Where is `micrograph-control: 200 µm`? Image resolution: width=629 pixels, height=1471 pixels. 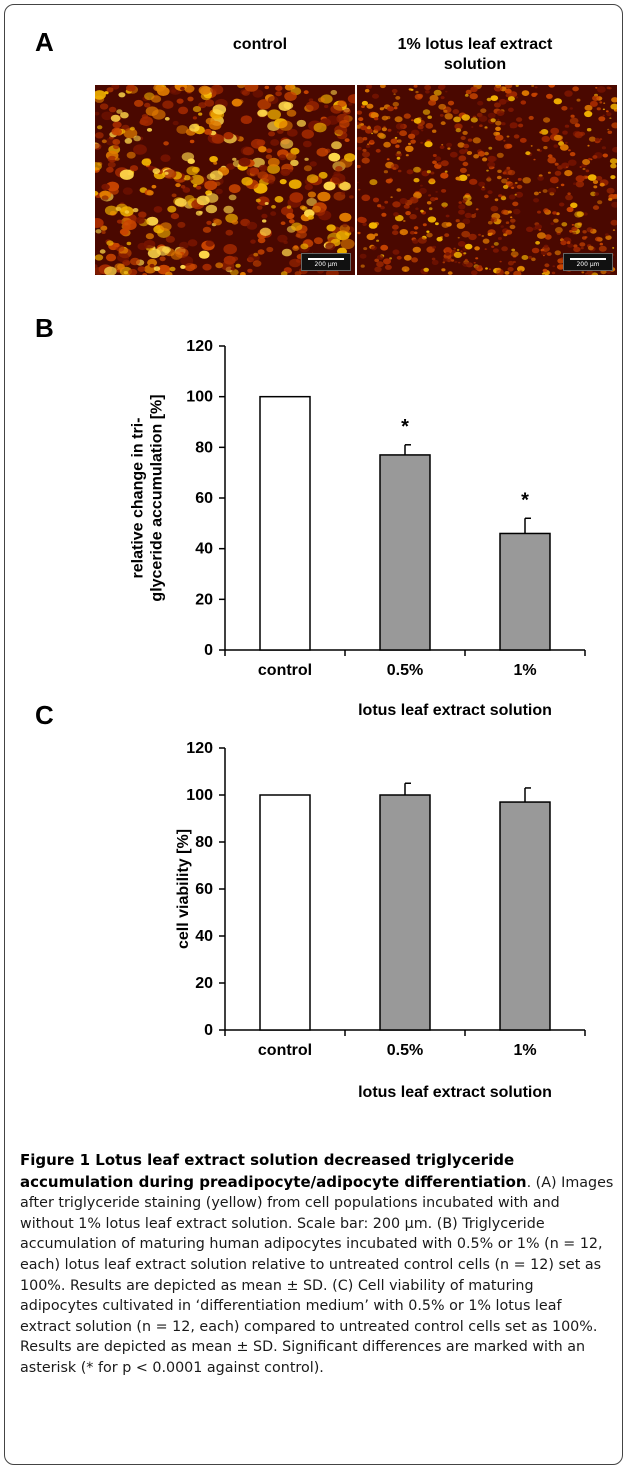 micrograph-control: 200 µm is located at coordinates (225, 180).